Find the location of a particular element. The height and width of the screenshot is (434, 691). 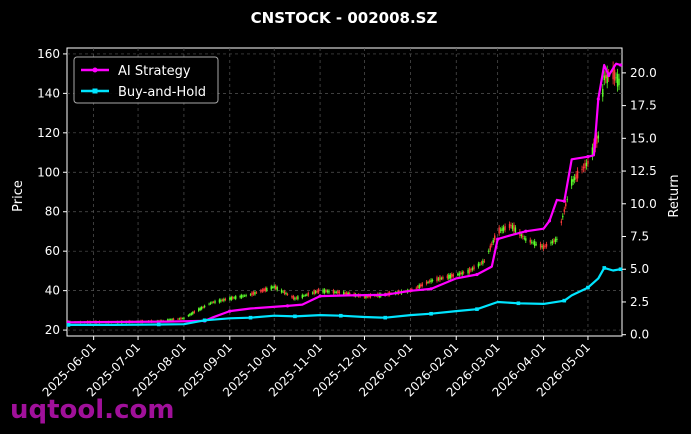

y2-tick-label: 20.0 is located at coordinates (643, 73).